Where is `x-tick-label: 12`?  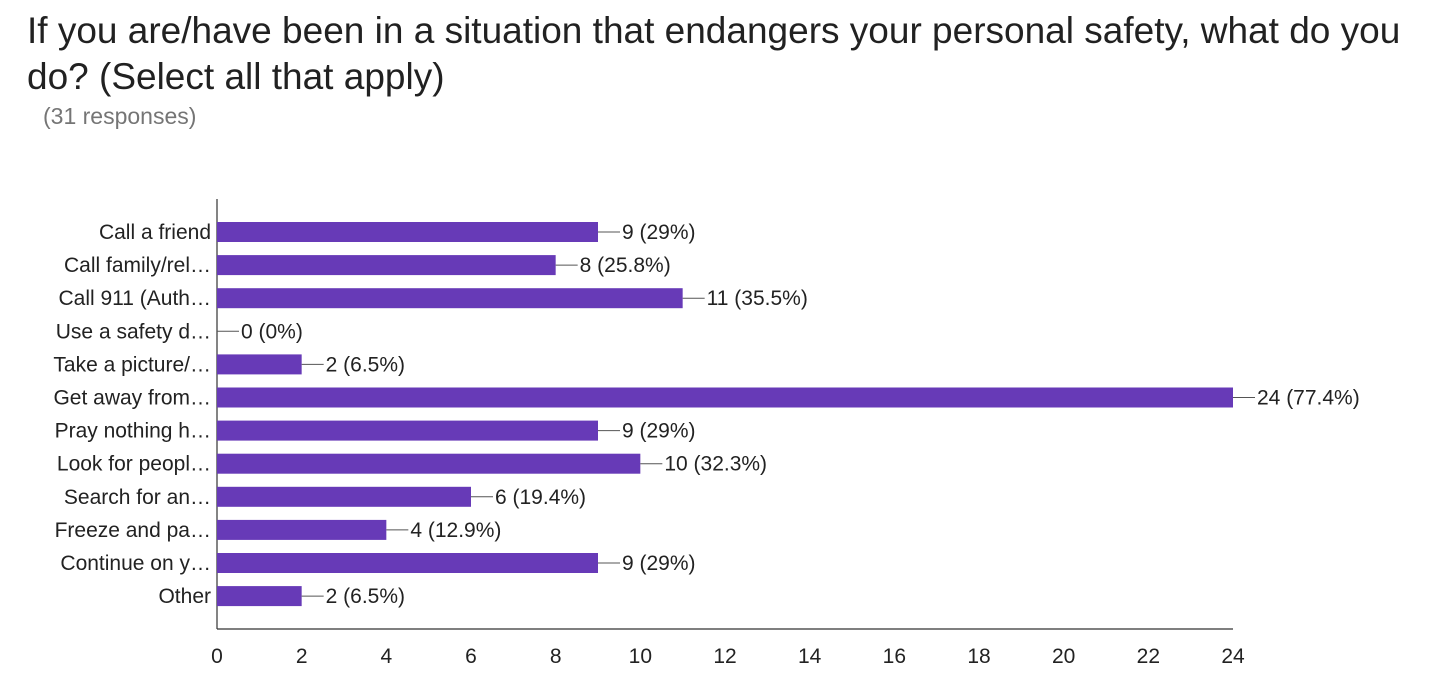
x-tick-label: 12 is located at coordinates (724, 656).